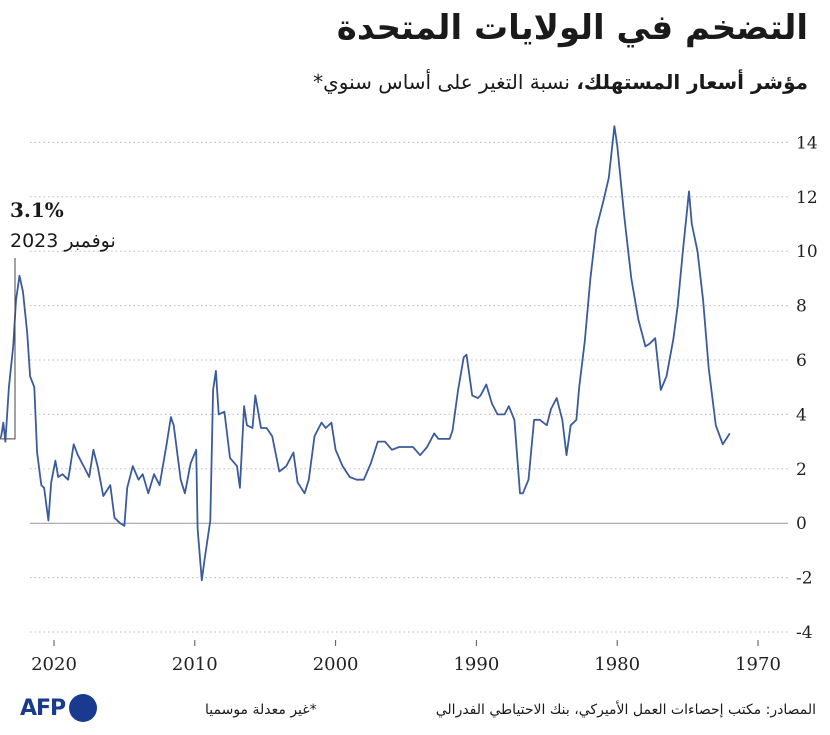  I want to click on y-tick-label: 4, so click(801, 415).